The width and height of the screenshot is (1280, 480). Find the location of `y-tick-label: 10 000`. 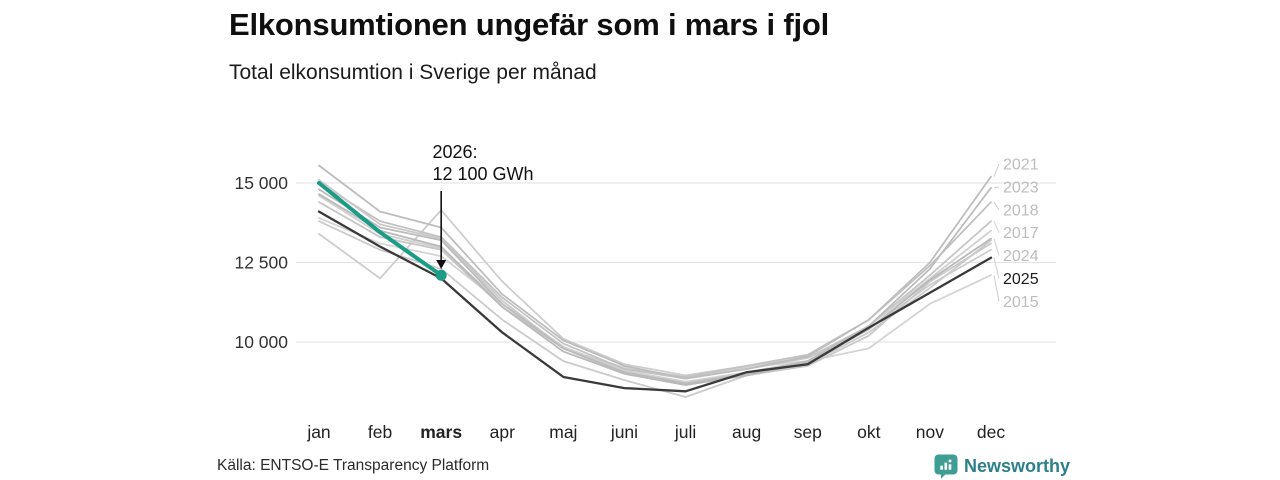

y-tick-label: 10 000 is located at coordinates (261, 342).